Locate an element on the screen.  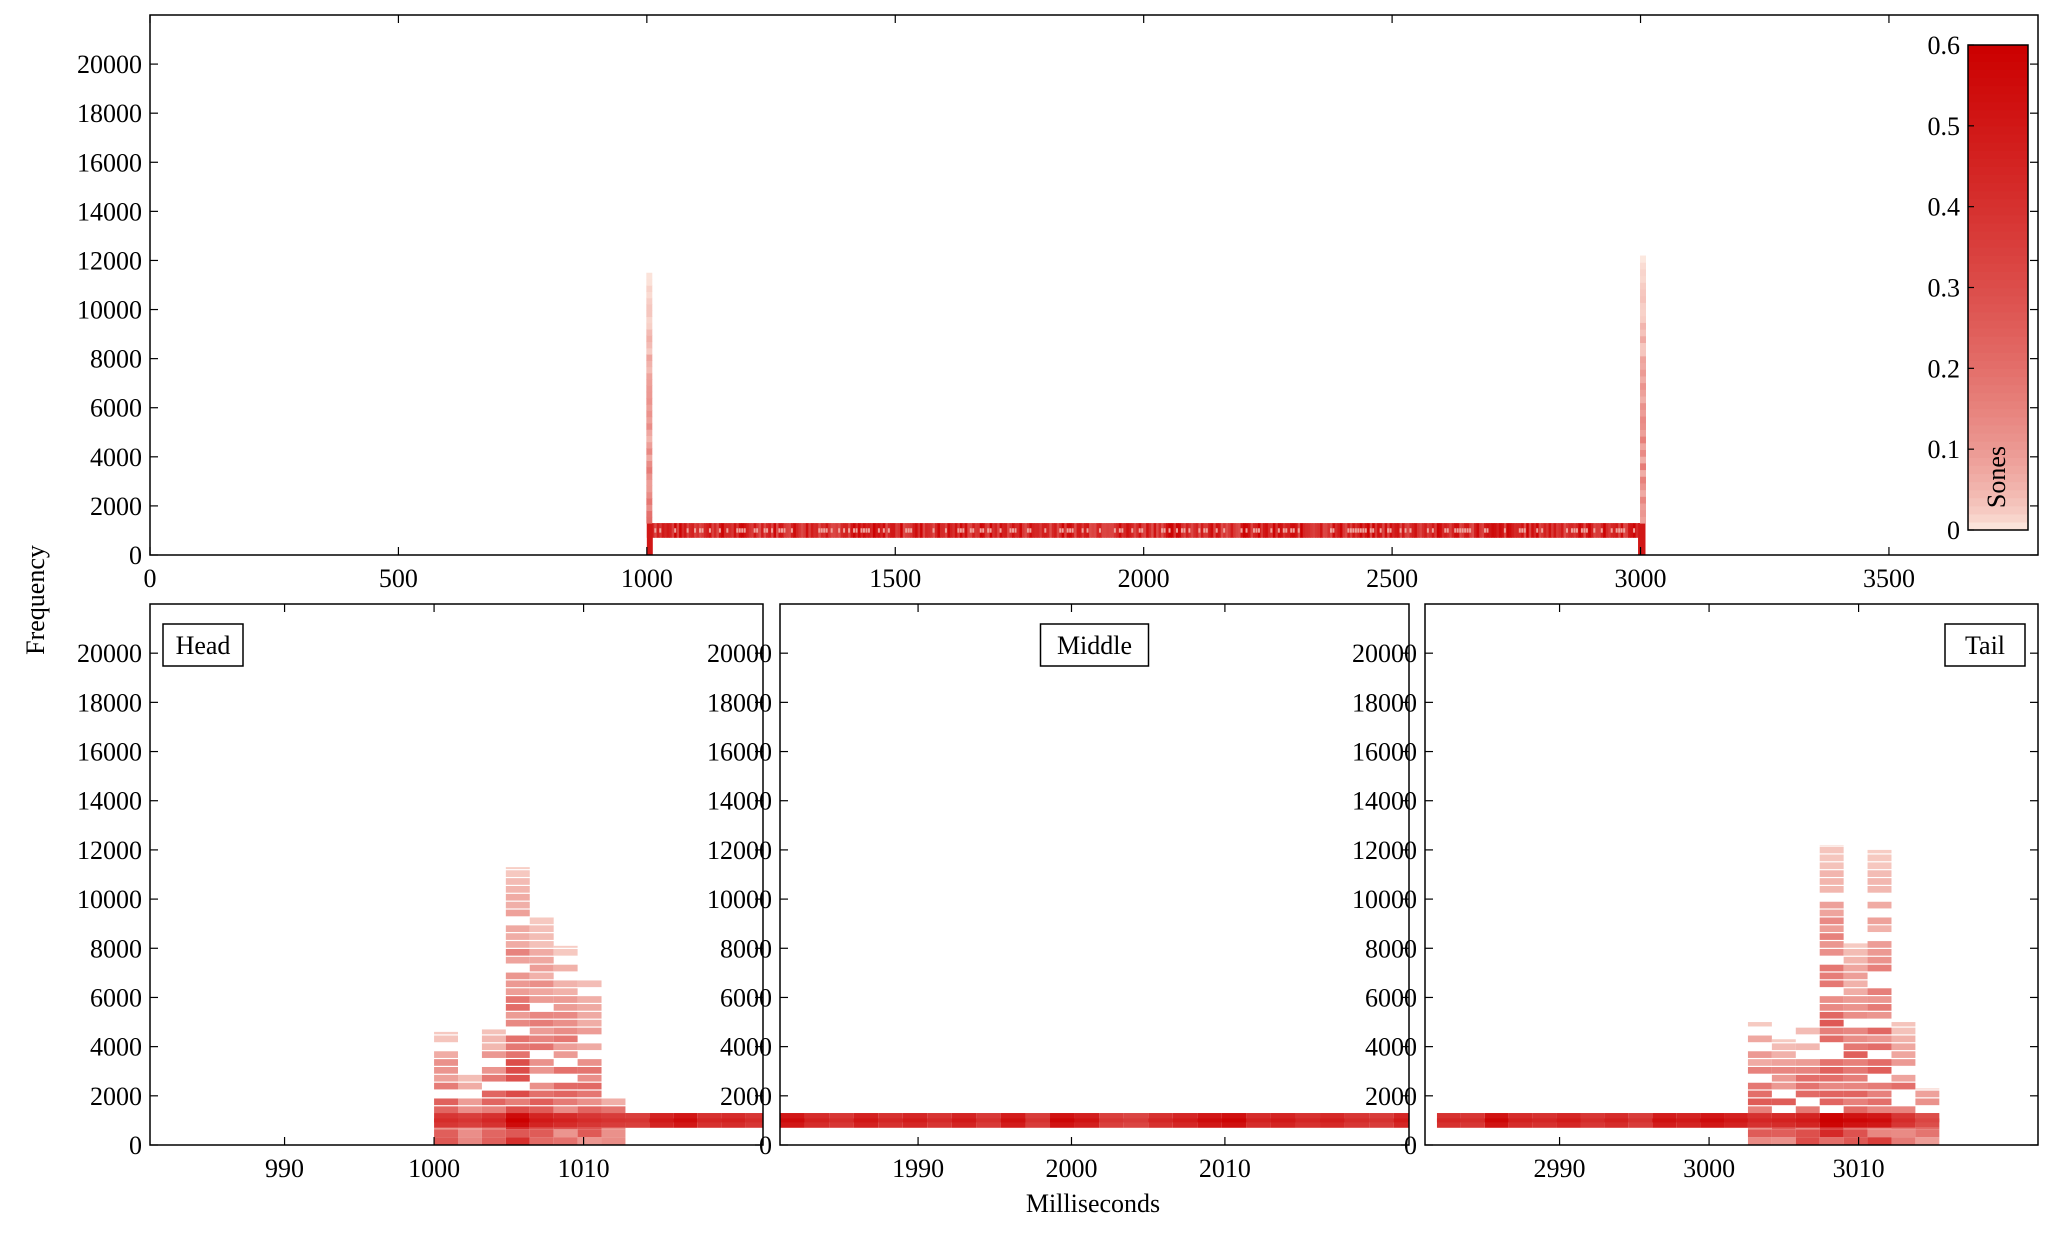
tail-y-tick-label: 12000 is located at coordinates (1384, 850).